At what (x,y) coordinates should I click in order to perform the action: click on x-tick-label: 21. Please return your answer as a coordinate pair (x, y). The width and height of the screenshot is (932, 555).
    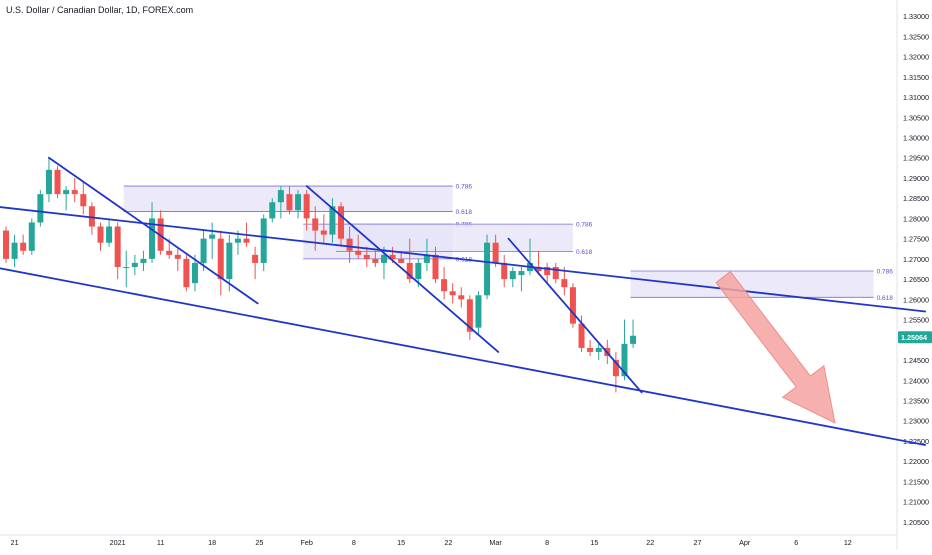
    Looking at the image, I should click on (15, 542).